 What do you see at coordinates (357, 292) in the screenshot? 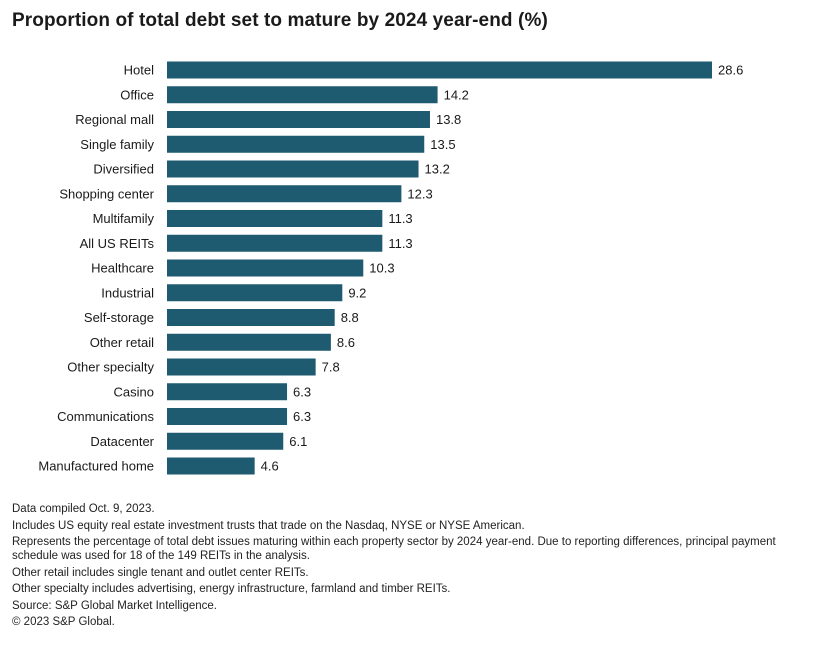
I see `value-label: 9.2` at bounding box center [357, 292].